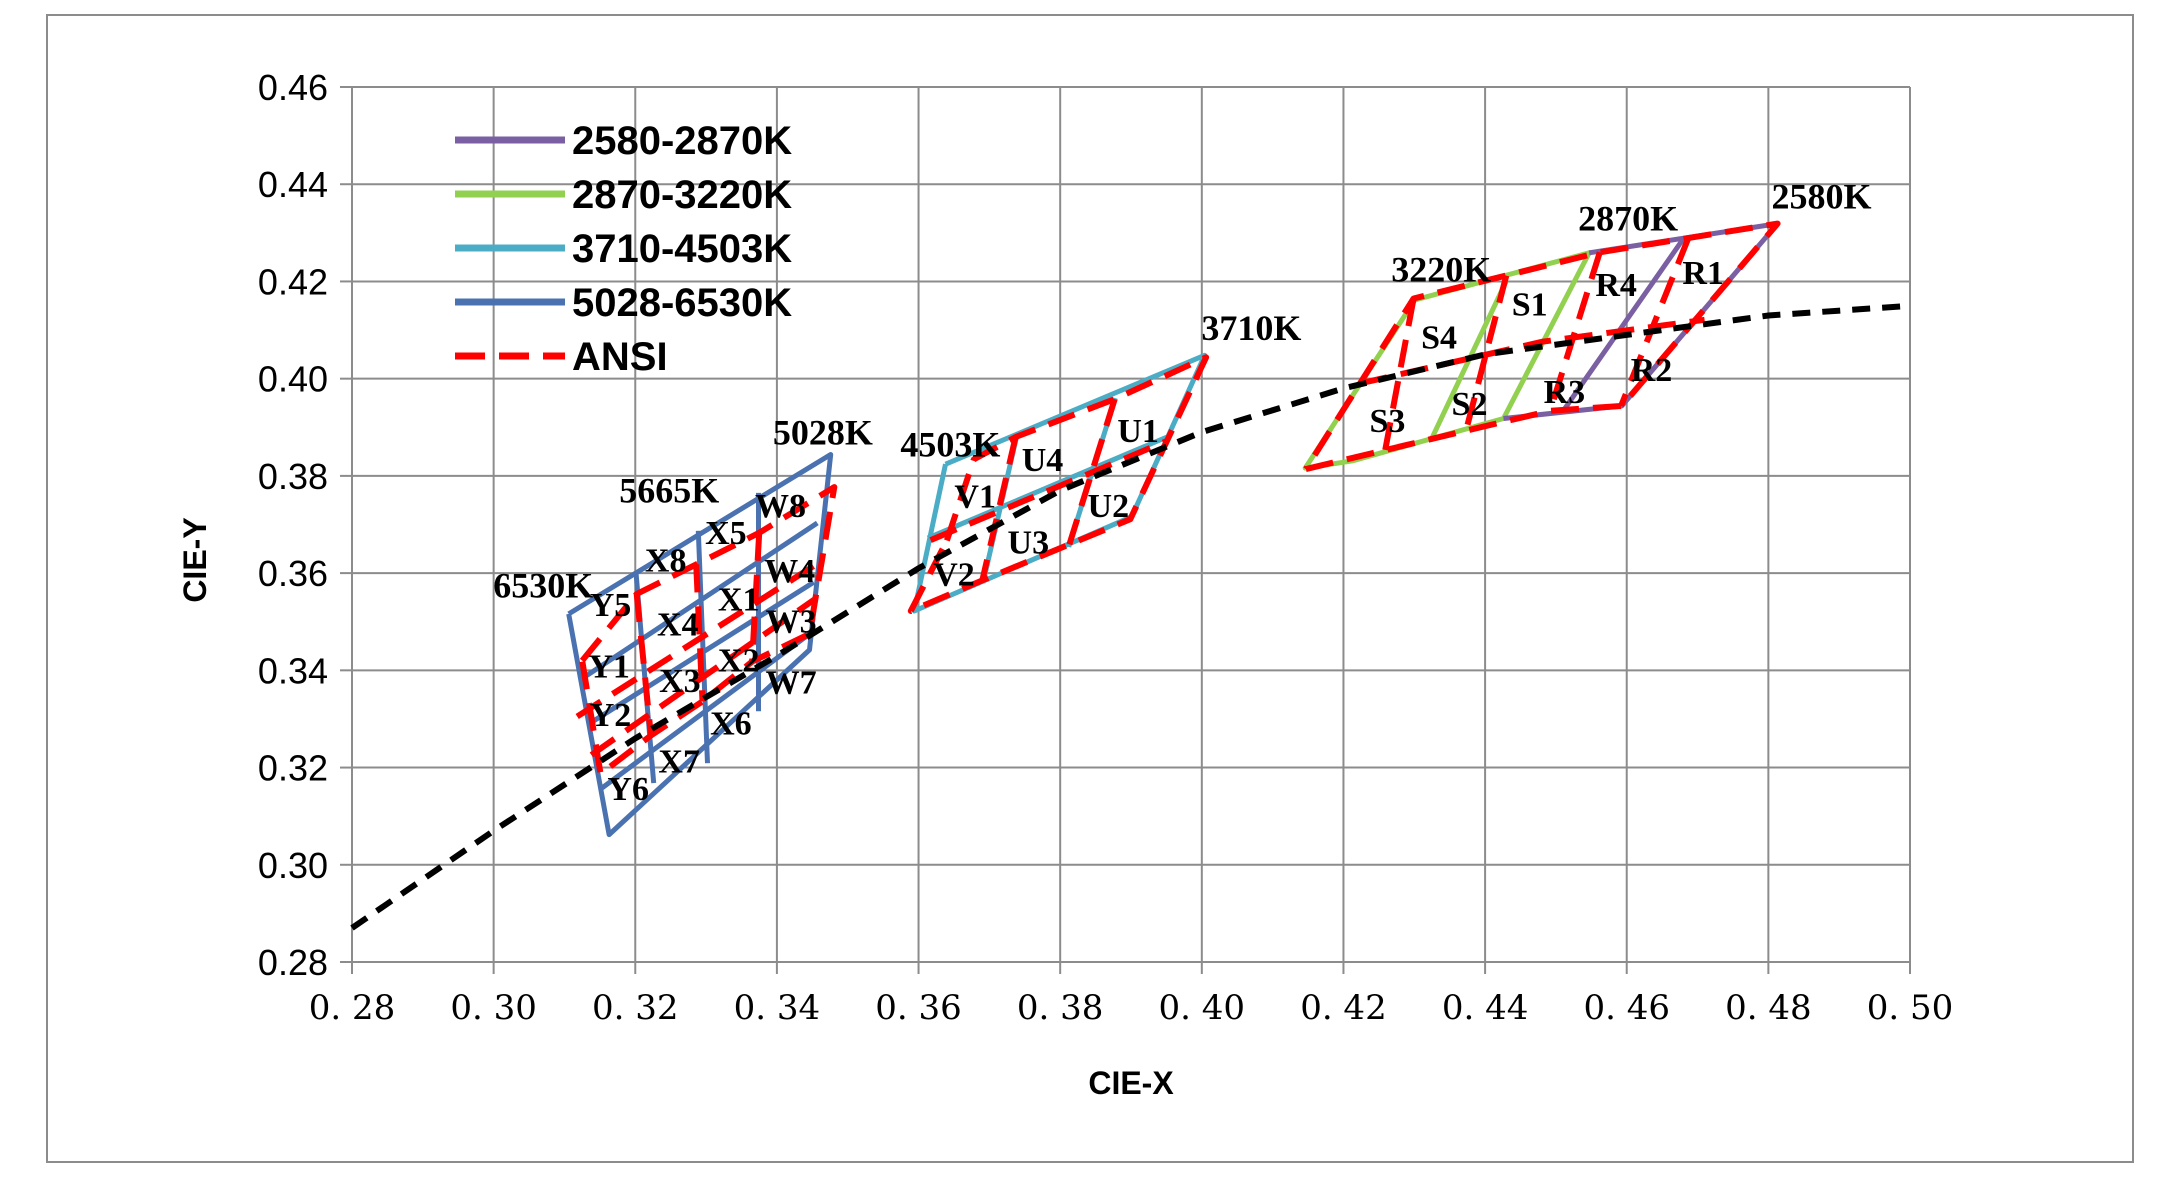  Describe the element at coordinates (1652, 370) in the screenshot. I see `bin-label: R2` at that location.